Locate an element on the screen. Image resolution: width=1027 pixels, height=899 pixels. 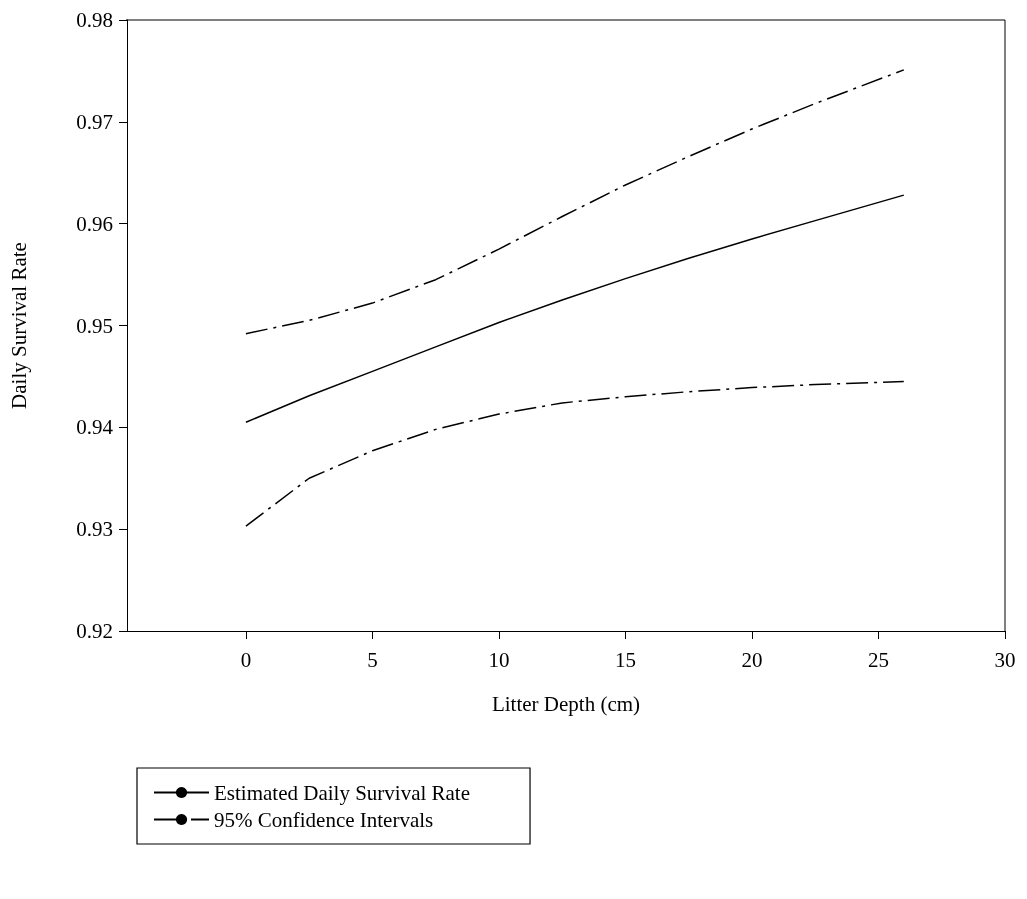
y-axis-title: Daily Survival Rate is located at coordinates (18, 325).